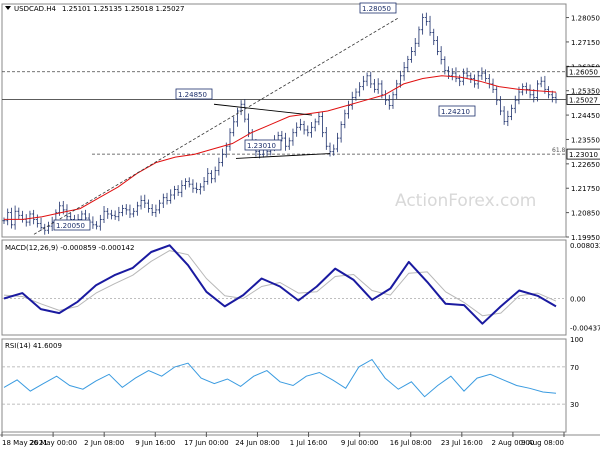 This screenshot has width=600, height=454. Describe the element at coordinates (123, 9) in the screenshot. I see `ohlc-values: 1.25101 1.25135 1.25018 1.25027` at that location.